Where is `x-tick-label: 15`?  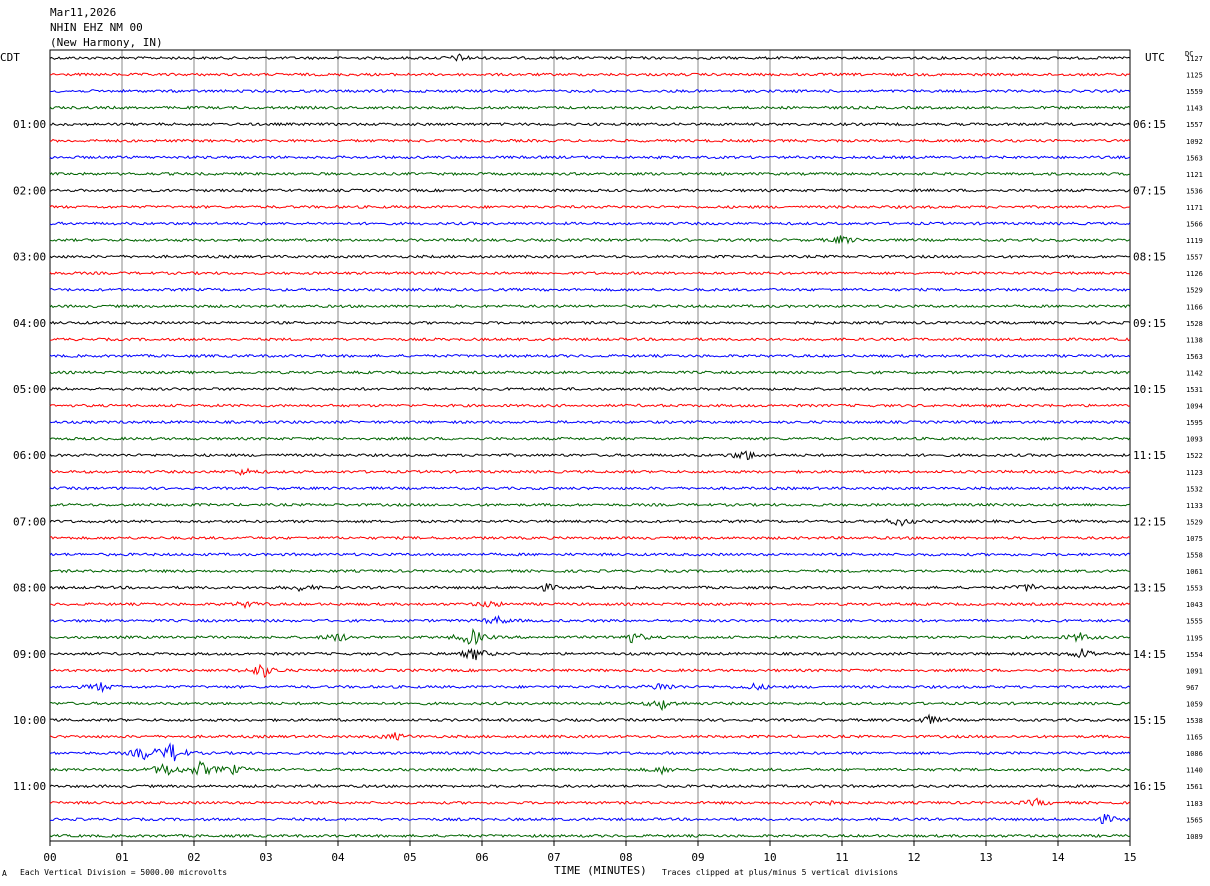
x-tick-label: 15 is located at coordinates (1129, 857).